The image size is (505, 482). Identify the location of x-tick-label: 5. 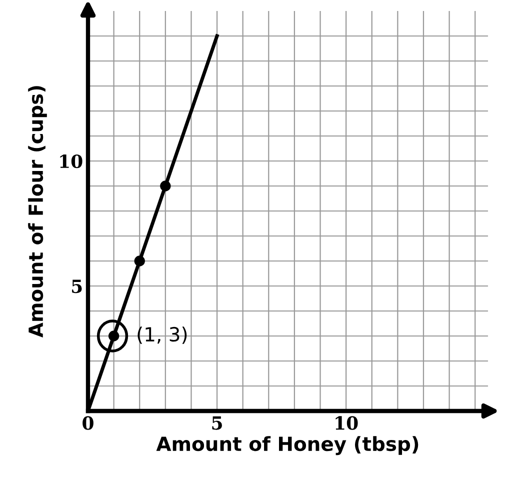
(217, 423).